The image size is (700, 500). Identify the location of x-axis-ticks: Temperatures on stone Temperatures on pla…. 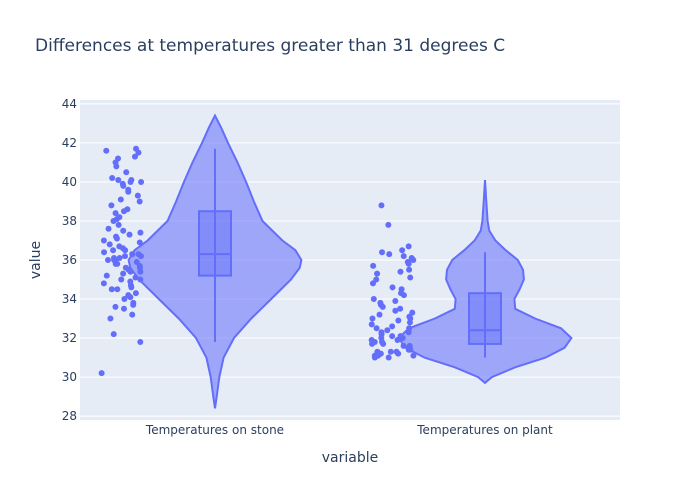
(349, 430).